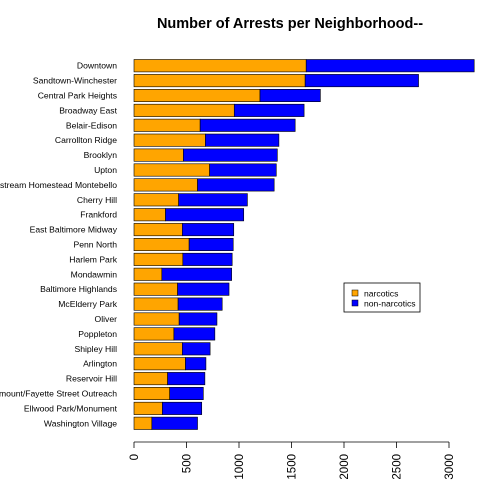 The height and width of the screenshot is (504, 504). I want to click on bar-mondawmin-narcotics, so click(148, 274).